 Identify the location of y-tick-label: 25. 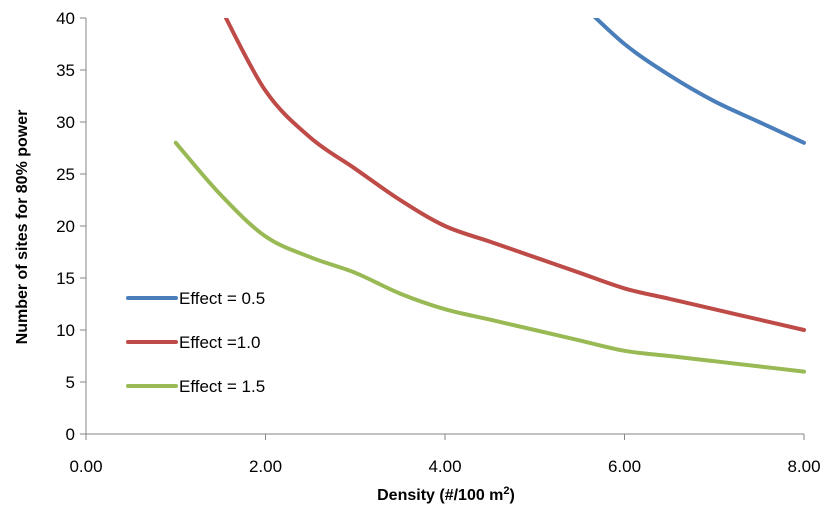
(65, 174).